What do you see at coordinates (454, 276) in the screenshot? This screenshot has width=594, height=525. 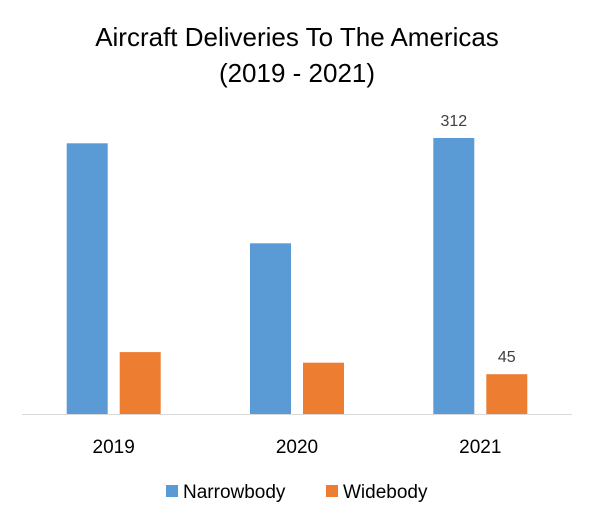 I see `bar-narrowbody-2021` at bounding box center [454, 276].